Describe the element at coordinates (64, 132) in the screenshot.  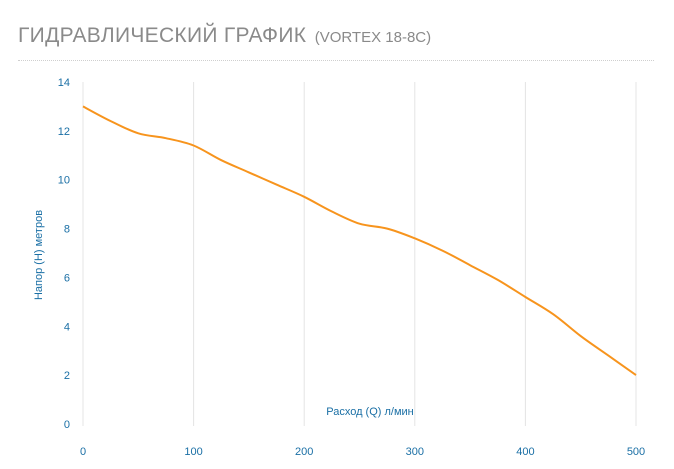
I see `y-tick-label: 12` at that location.